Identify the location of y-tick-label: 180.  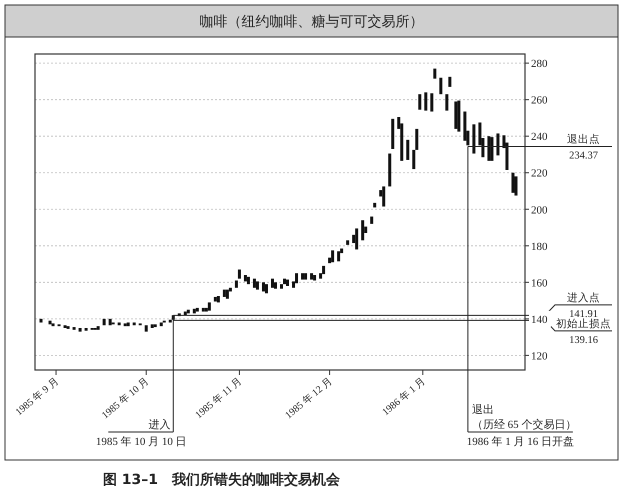
(539, 246).